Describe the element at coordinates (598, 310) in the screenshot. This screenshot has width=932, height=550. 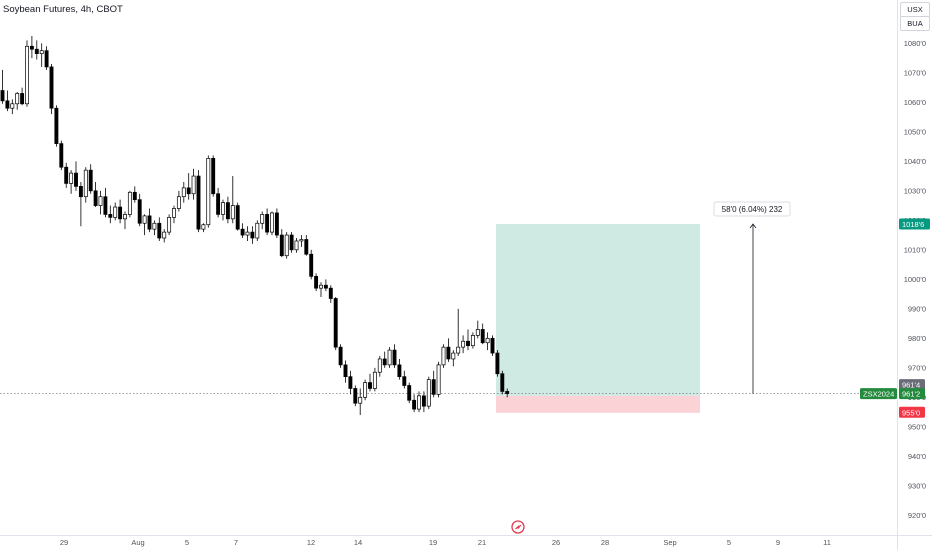
I see `long-position-profit-zone` at that location.